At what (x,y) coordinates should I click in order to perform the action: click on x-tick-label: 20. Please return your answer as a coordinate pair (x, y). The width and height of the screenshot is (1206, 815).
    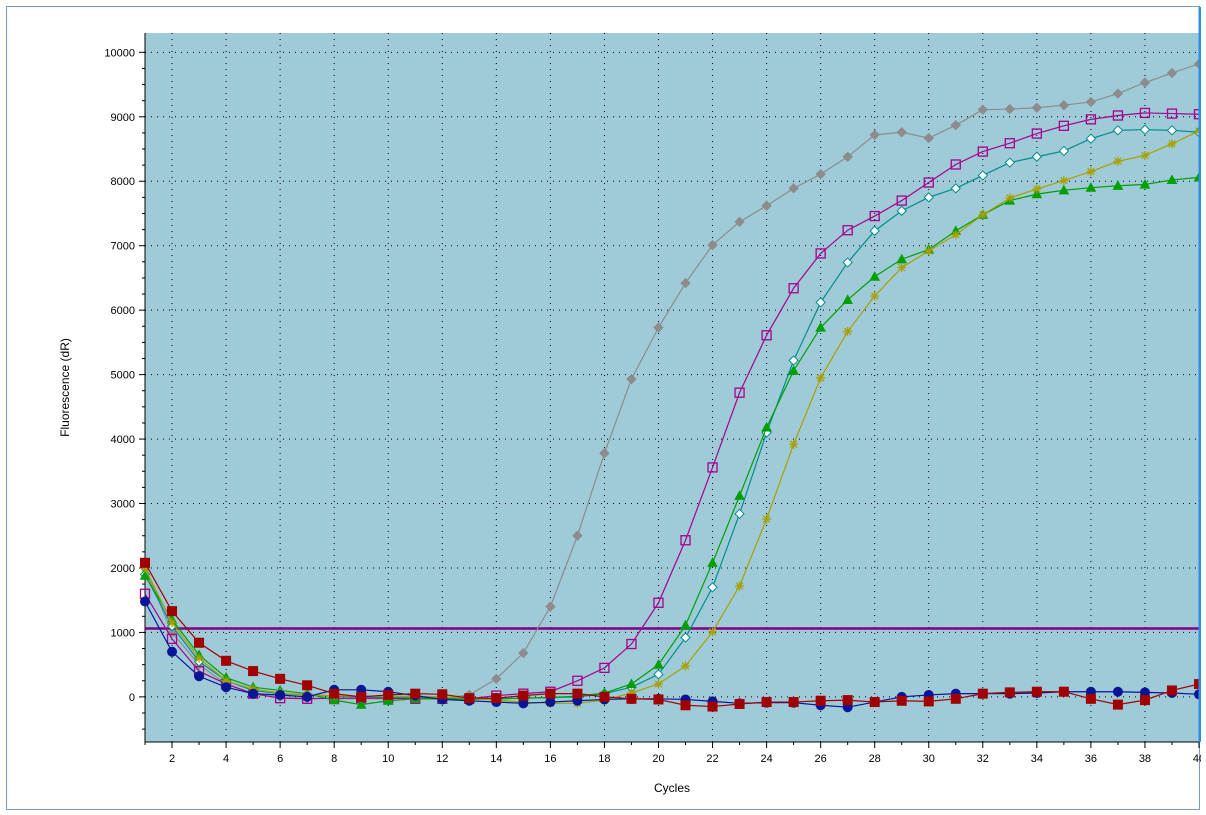
    Looking at the image, I should click on (658, 759).